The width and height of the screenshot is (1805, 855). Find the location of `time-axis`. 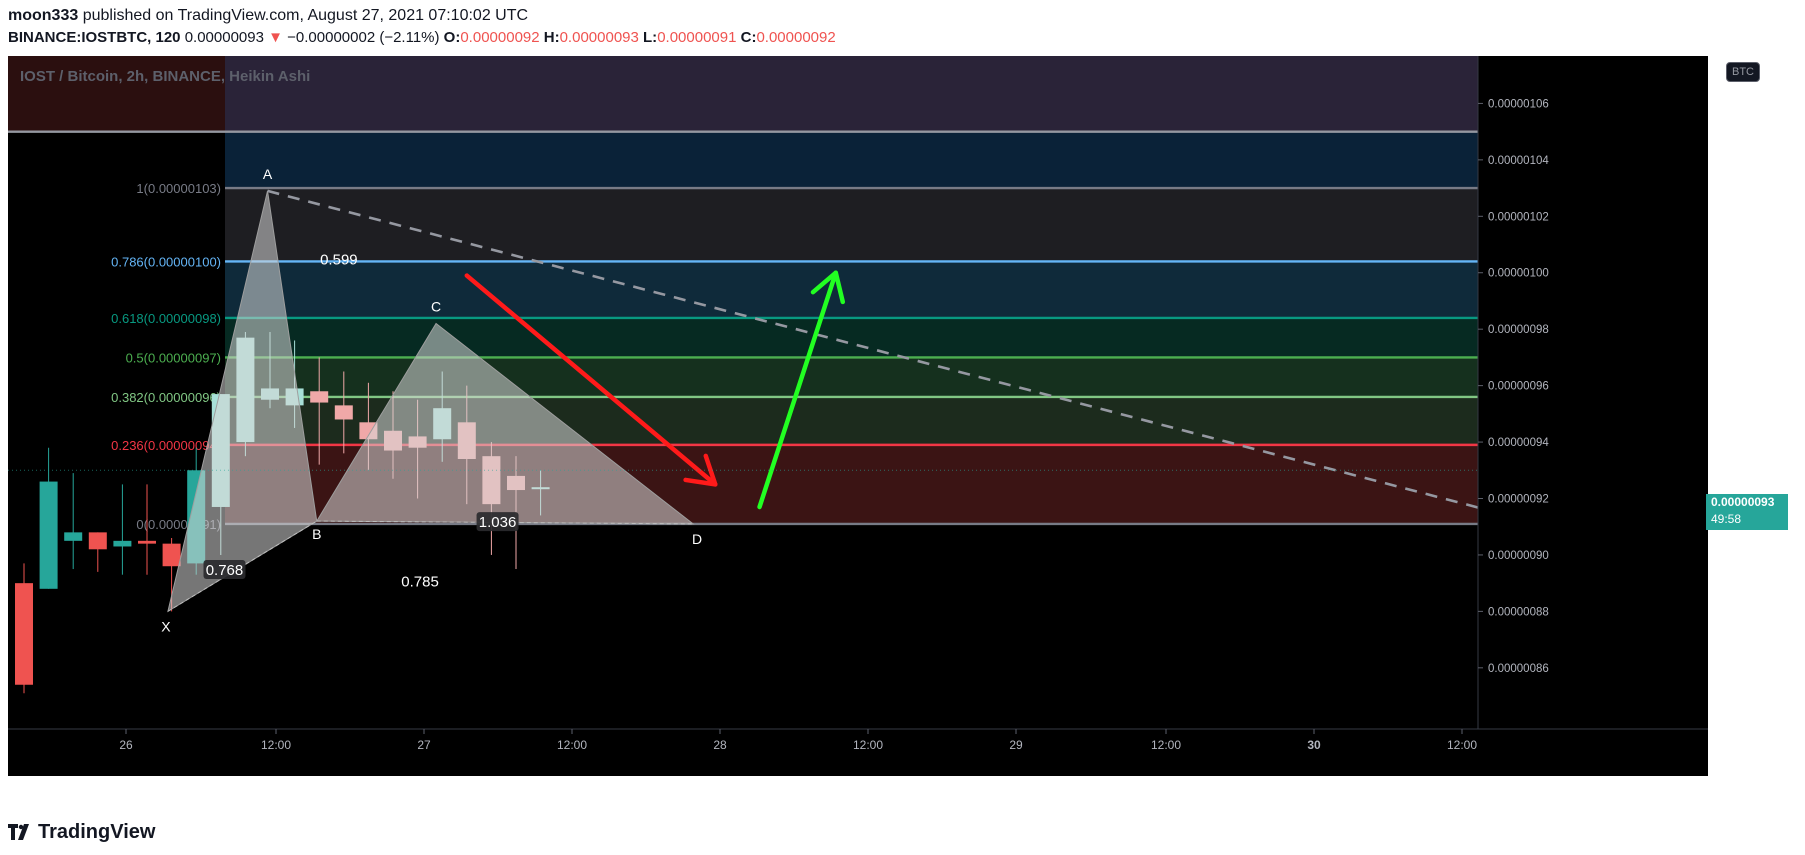

time-axis is located at coordinates (858, 752).